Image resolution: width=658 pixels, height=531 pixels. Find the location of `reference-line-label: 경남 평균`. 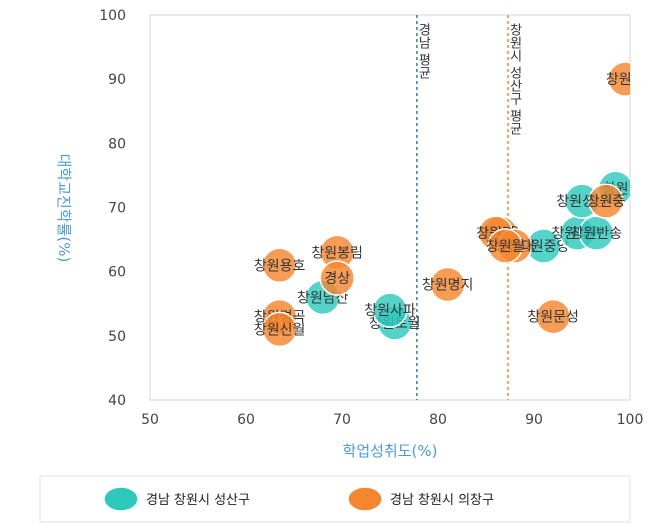

reference-line-label: 경남 평균 is located at coordinates (422, 51).